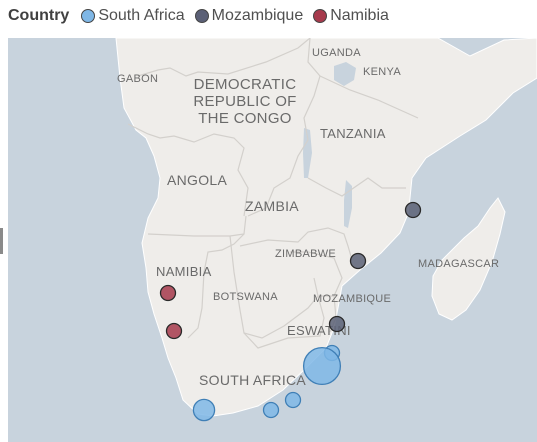 This screenshot has height=442, width=537. What do you see at coordinates (204, 410) in the screenshot?
I see `bubble-south-africa-west` at bounding box center [204, 410].